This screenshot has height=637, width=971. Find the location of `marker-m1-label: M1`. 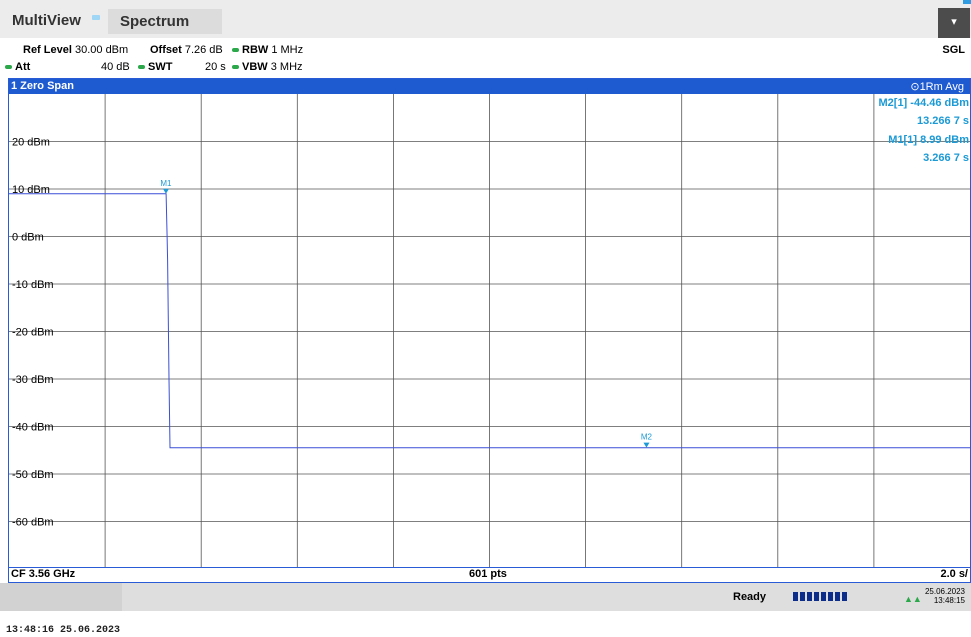

marker-m1-label: M1 is located at coordinates (166, 183).